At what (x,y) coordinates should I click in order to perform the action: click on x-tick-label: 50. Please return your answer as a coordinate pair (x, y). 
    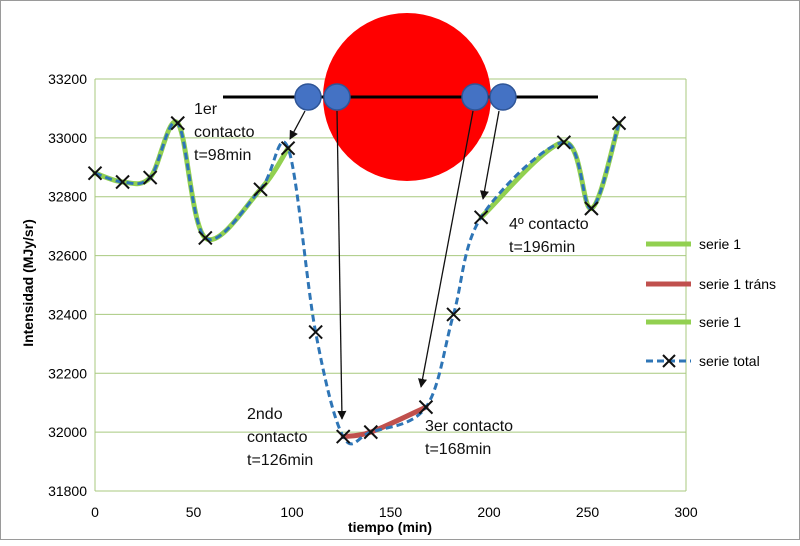
    Looking at the image, I should click on (194, 512).